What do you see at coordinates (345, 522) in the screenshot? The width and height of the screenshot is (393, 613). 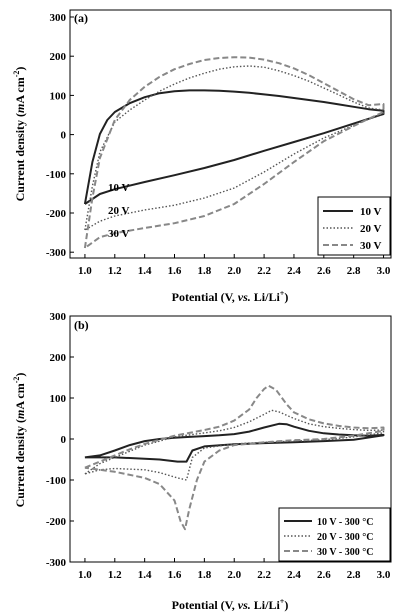 I see `legend-label-10v-300c: 10 V - 300 °C` at bounding box center [345, 522].